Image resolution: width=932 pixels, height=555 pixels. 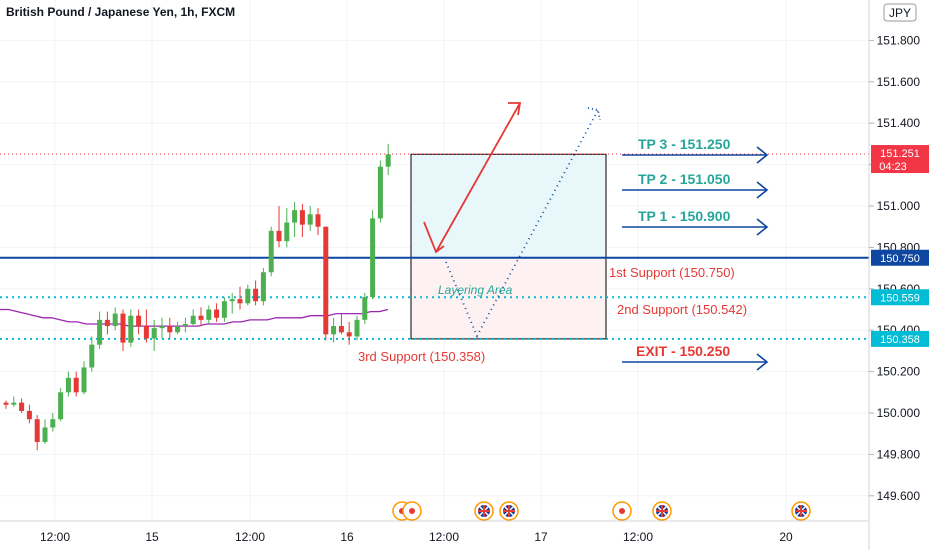 What do you see at coordinates (899, 496) in the screenshot?
I see `price-tick-label: 149.600` at bounding box center [899, 496].